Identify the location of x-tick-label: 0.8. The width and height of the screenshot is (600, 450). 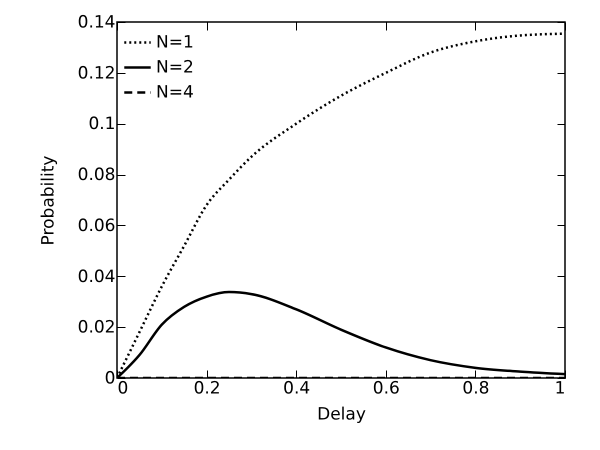
(476, 388).